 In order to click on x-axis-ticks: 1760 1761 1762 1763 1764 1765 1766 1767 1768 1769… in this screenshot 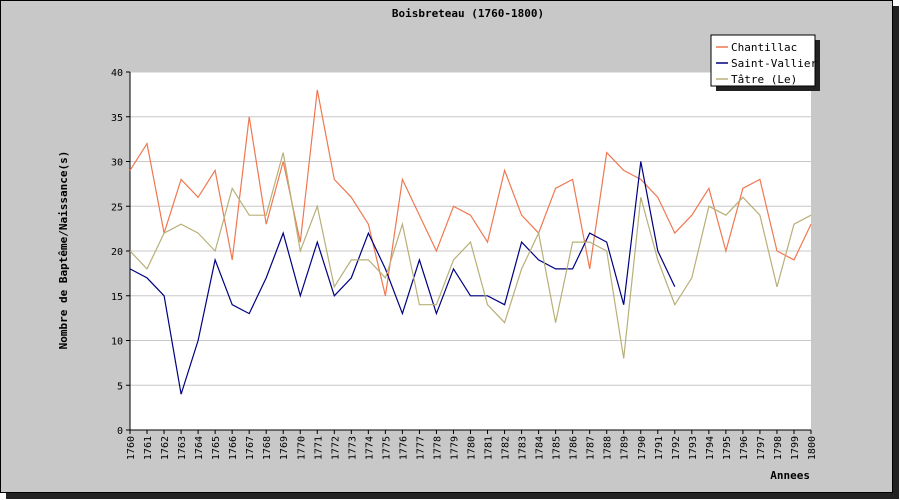, I will do `click(472, 445)`.